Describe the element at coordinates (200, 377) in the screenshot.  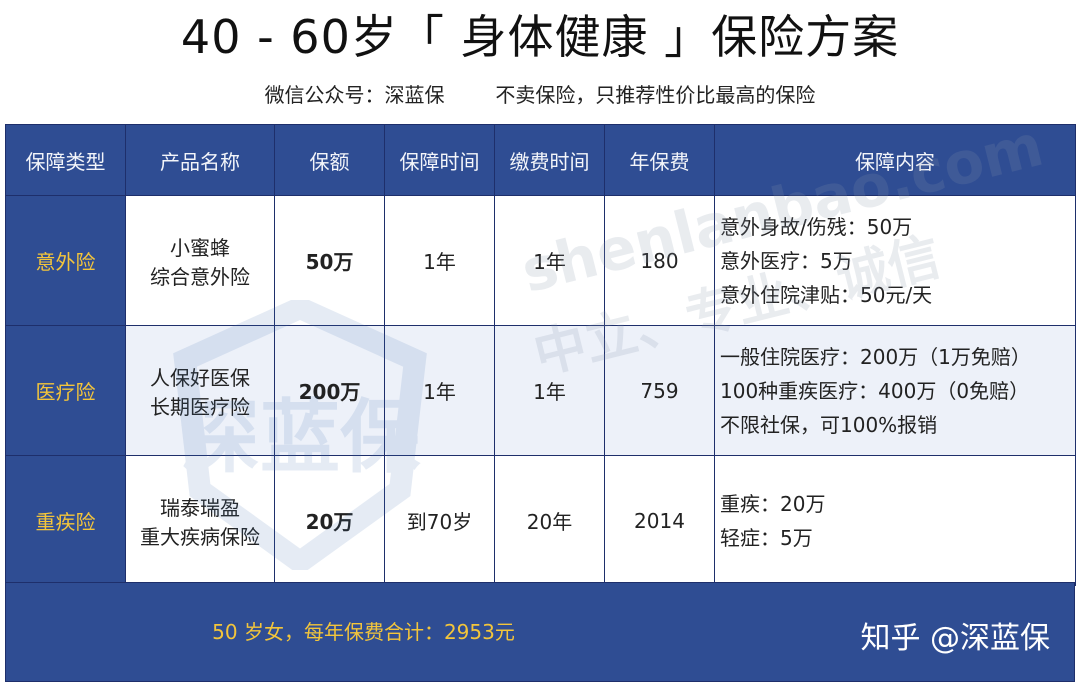
I see `product-name-line: 人保好医保` at that location.